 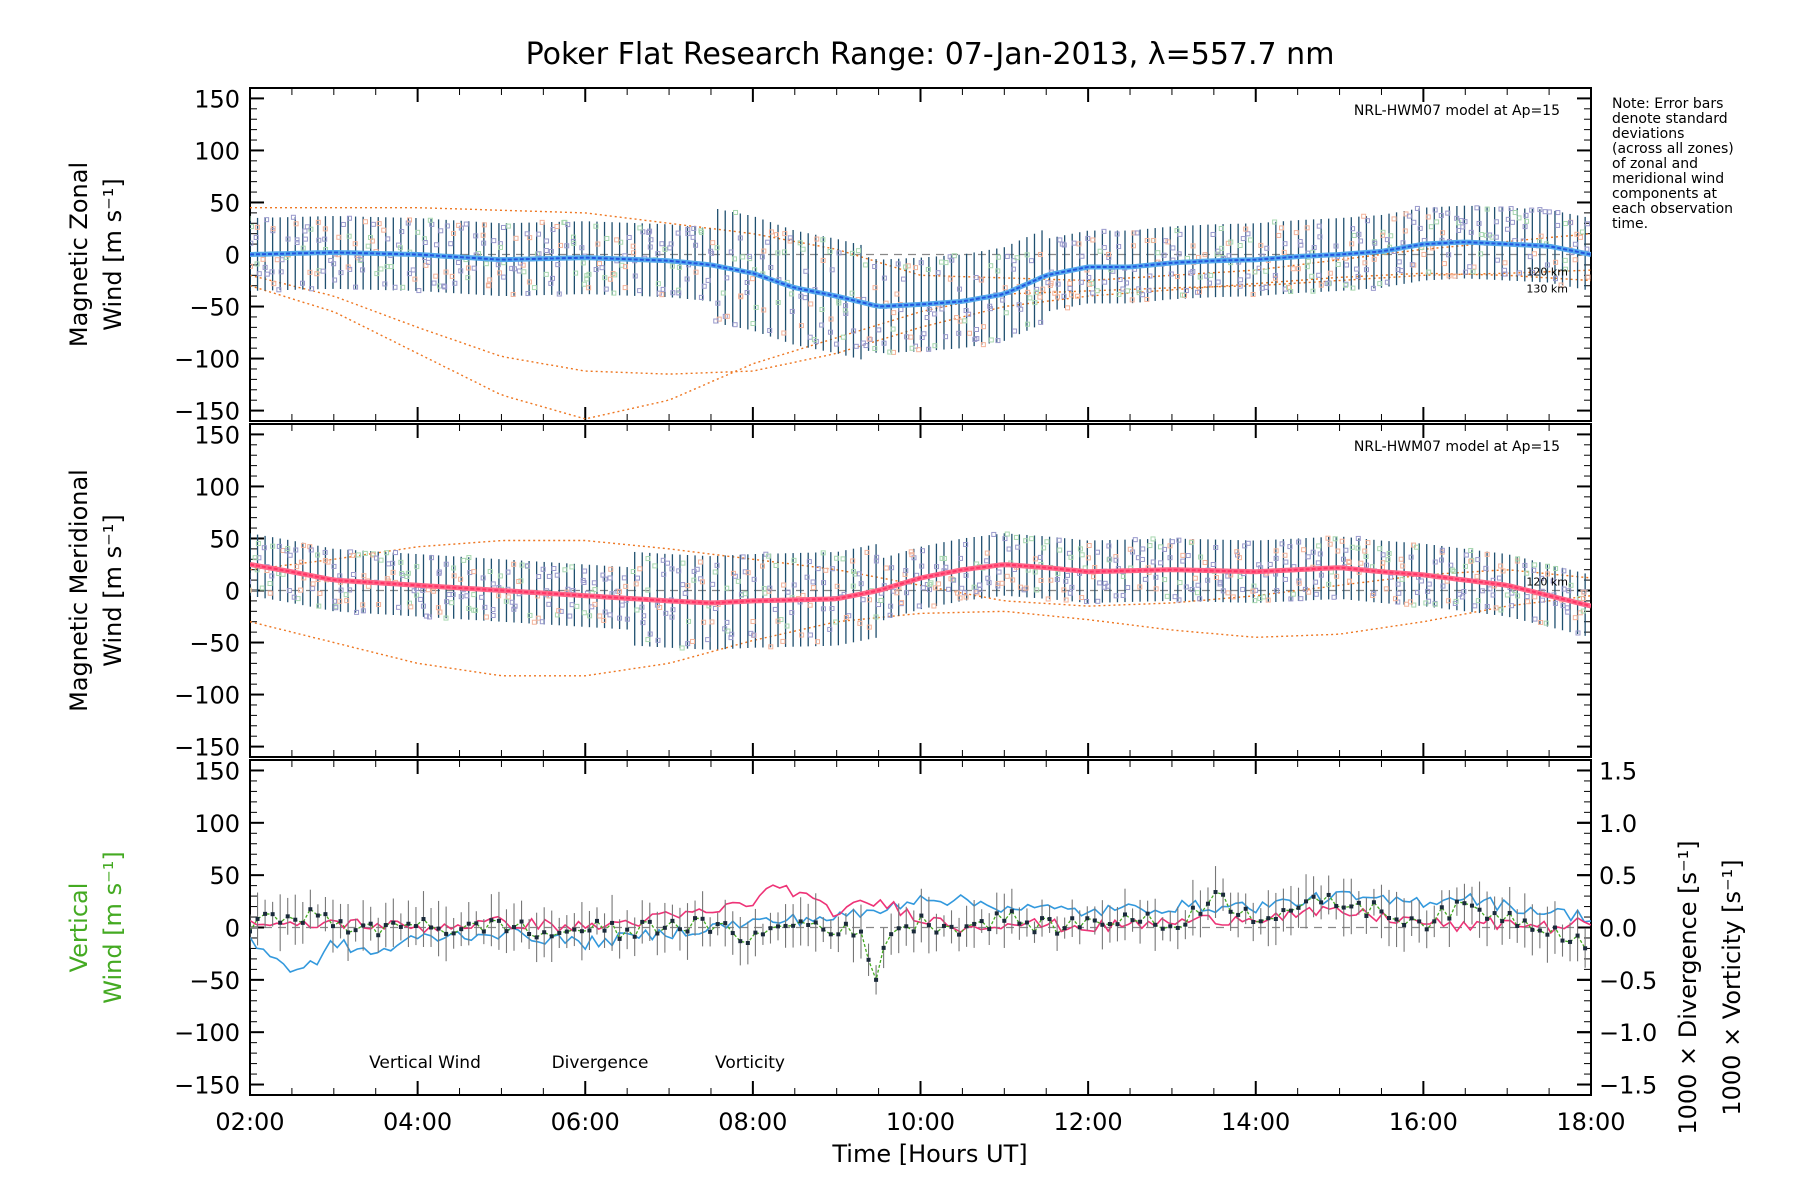 What do you see at coordinates (920, 274) in the screenshot?
I see `mean-wind-line-overlay` at bounding box center [920, 274].